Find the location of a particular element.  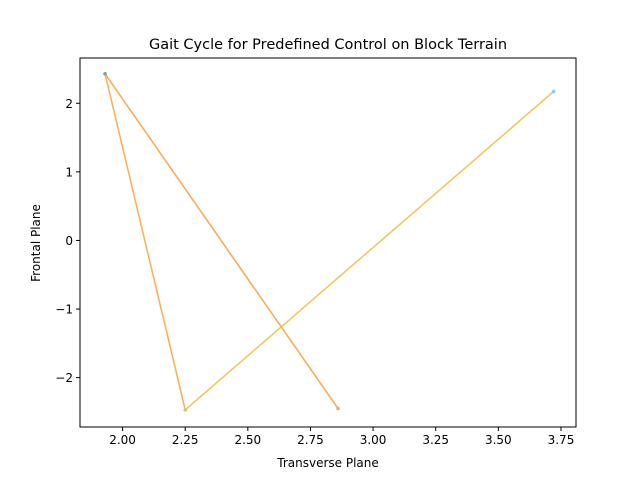

y-tick-label: 2 is located at coordinates (69, 104).